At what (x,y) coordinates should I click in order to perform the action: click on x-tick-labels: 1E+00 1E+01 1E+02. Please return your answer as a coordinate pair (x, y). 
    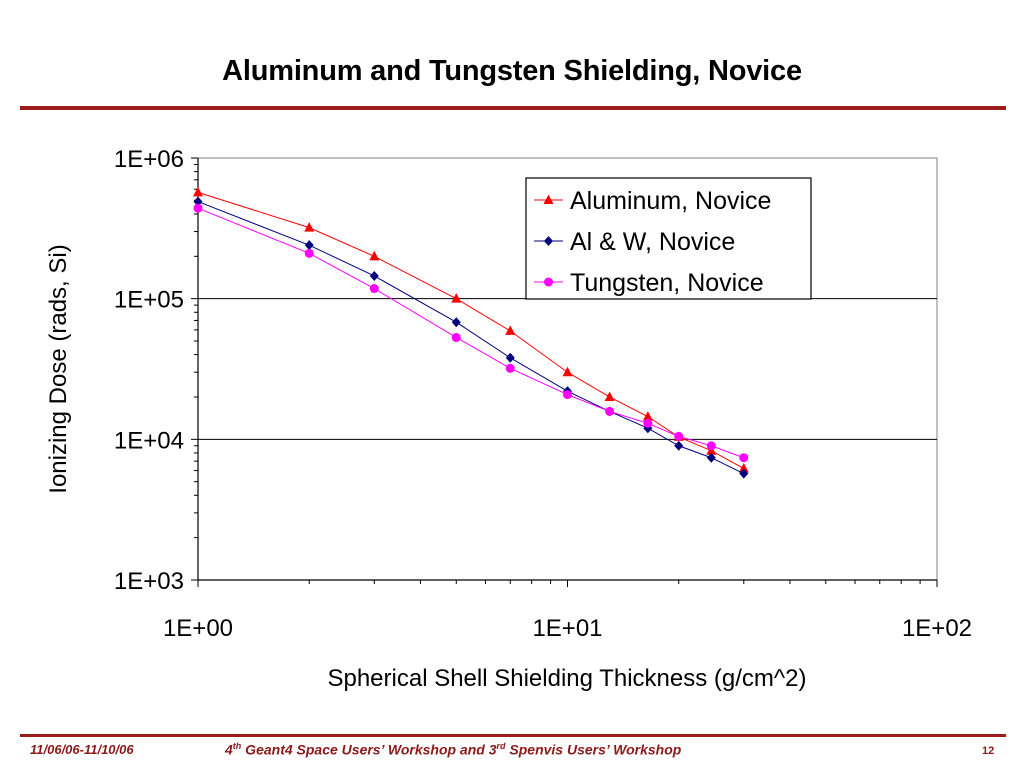
    Looking at the image, I should click on (567, 628).